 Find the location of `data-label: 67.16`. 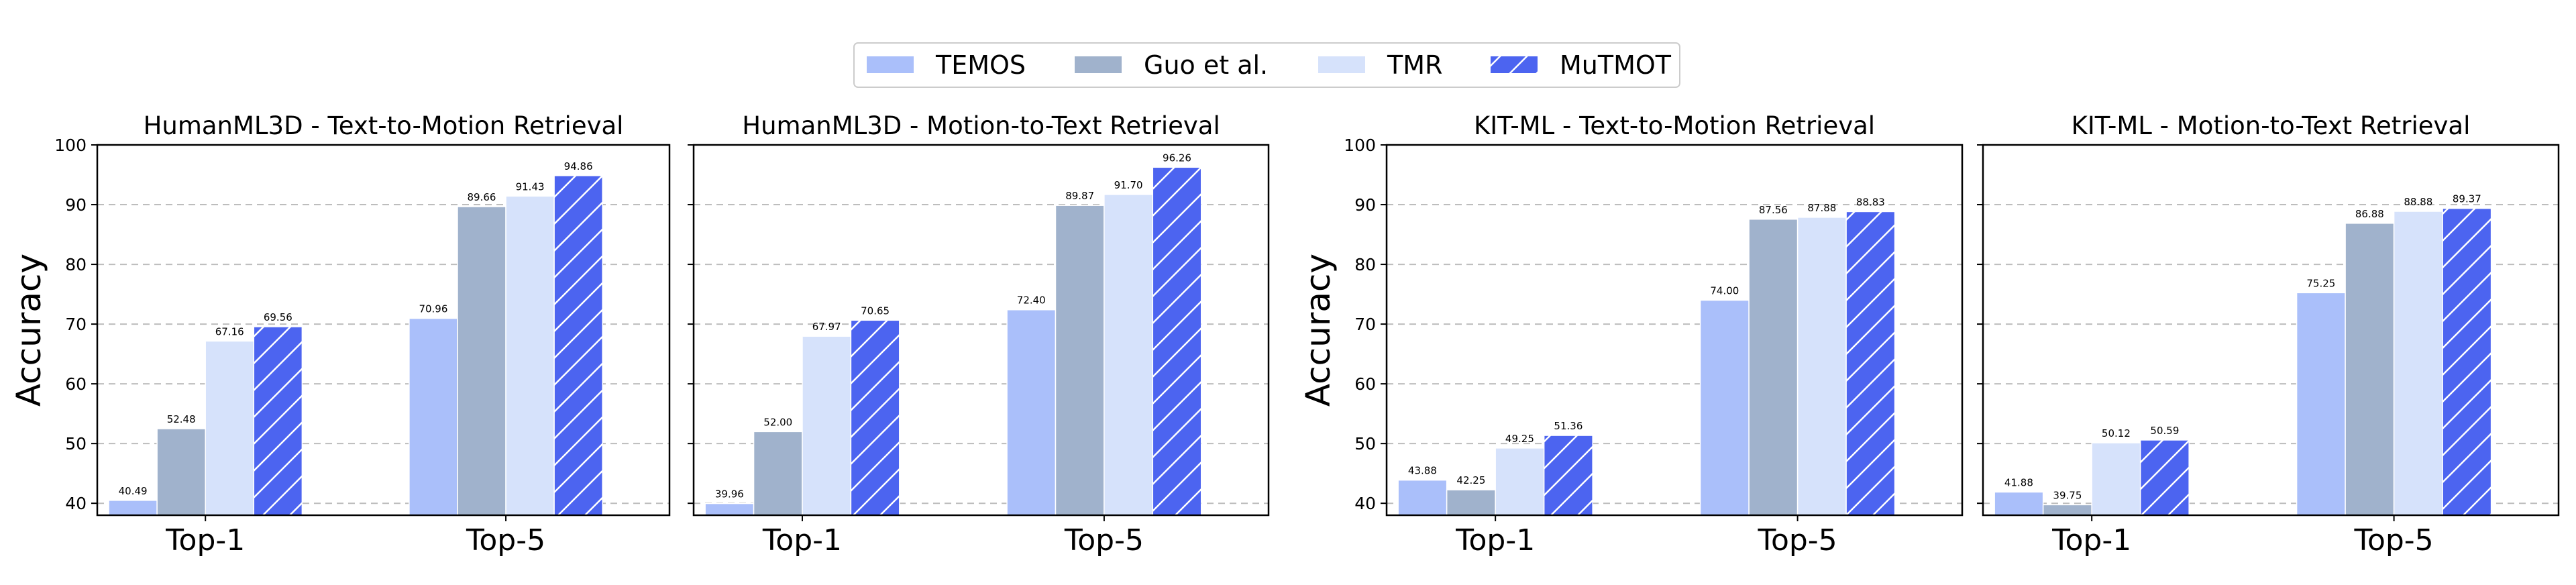

data-label: 67.16 is located at coordinates (229, 331).